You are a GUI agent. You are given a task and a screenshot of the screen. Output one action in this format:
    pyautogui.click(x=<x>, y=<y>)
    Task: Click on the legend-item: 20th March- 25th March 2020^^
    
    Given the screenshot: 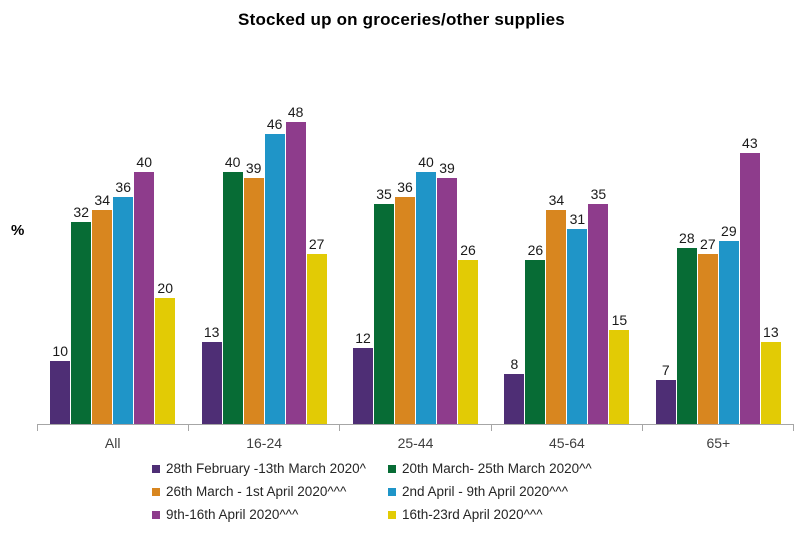 What is the action you would take?
    pyautogui.click(x=595, y=468)
    